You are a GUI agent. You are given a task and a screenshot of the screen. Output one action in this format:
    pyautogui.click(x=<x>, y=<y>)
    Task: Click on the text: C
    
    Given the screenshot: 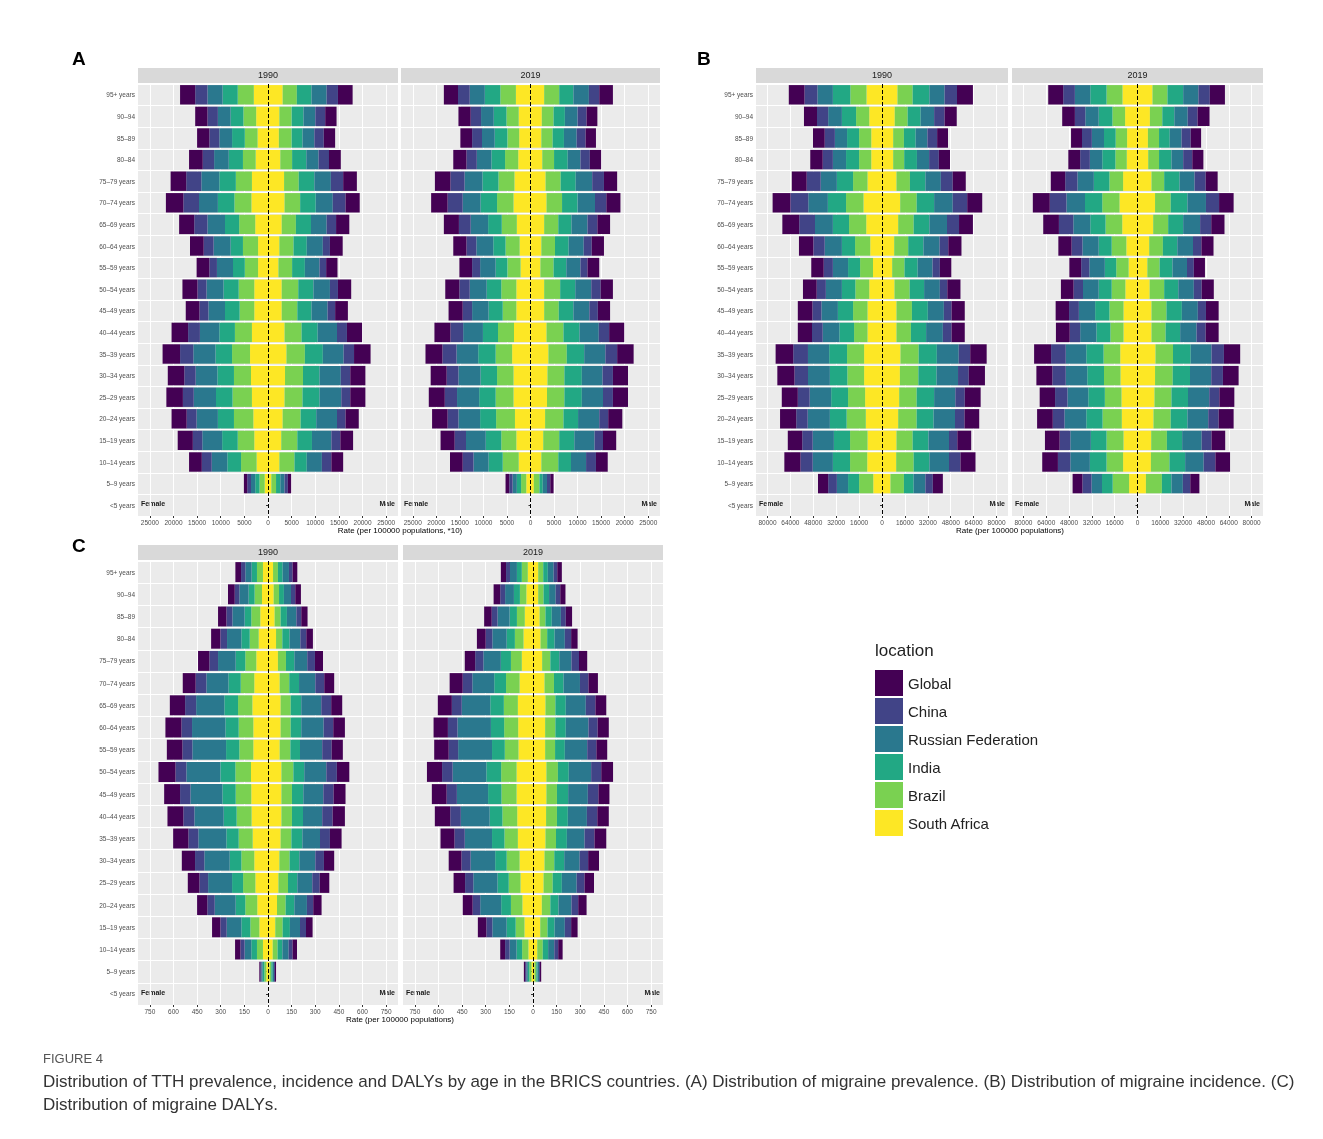 What is the action you would take?
    pyautogui.click(x=79, y=546)
    